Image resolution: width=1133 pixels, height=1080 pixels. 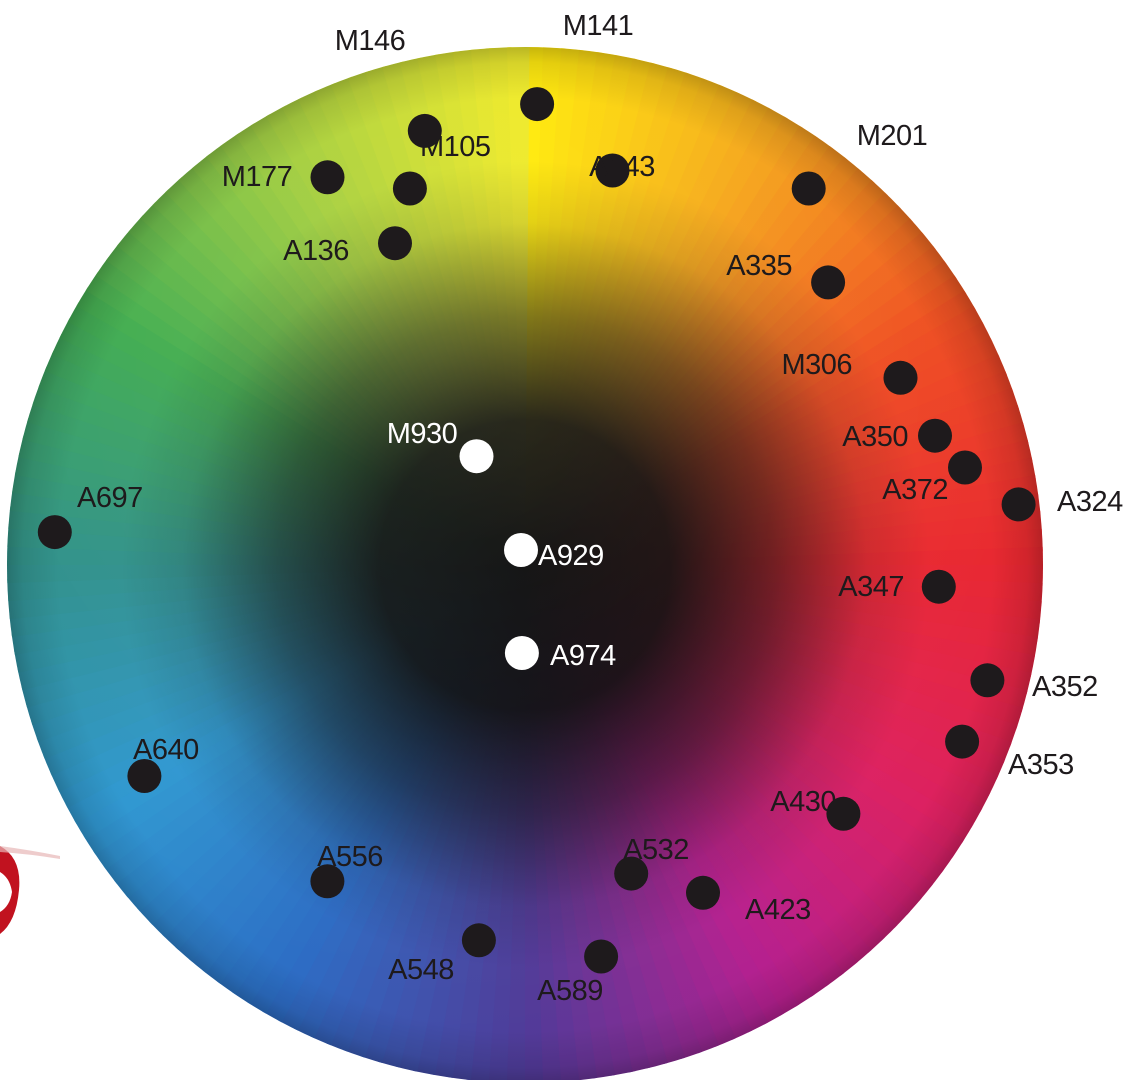 I want to click on marker-a556: A556, so click(x=346, y=870).